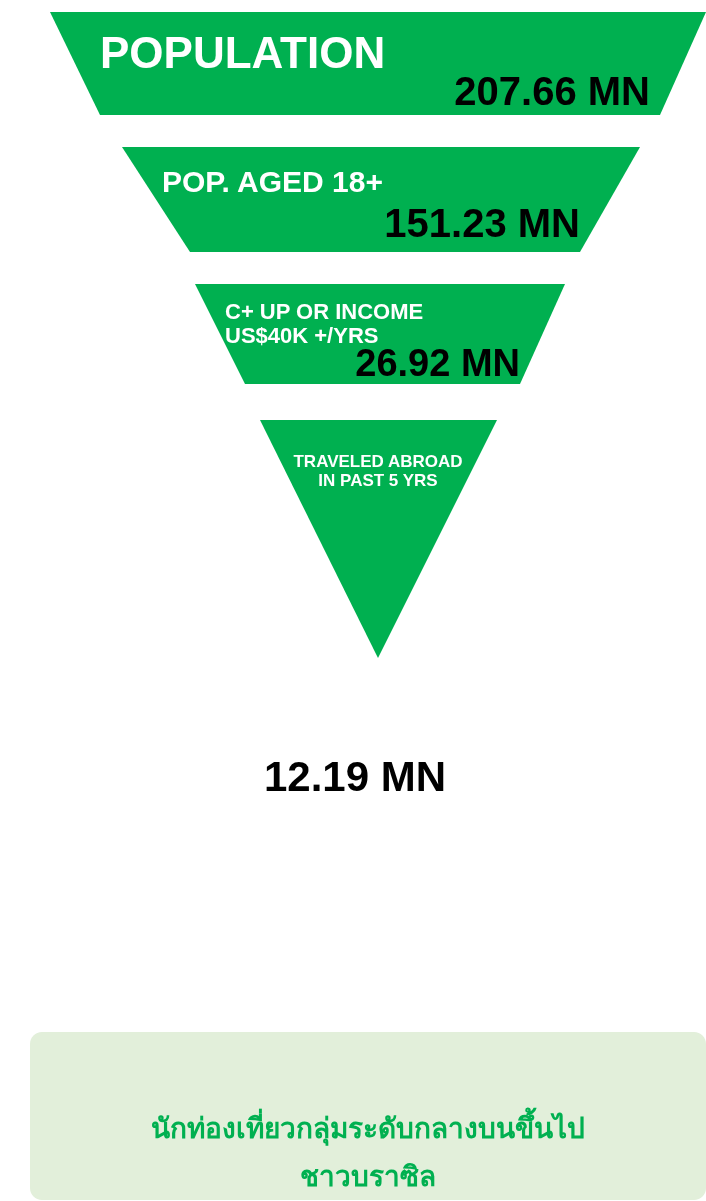  What do you see at coordinates (368, 1150) in the screenshot?
I see `text: นักท่องเที่ยวกลุ่มระดับกลางบนขึ้นไป ชาวบราซิล` at bounding box center [368, 1150].